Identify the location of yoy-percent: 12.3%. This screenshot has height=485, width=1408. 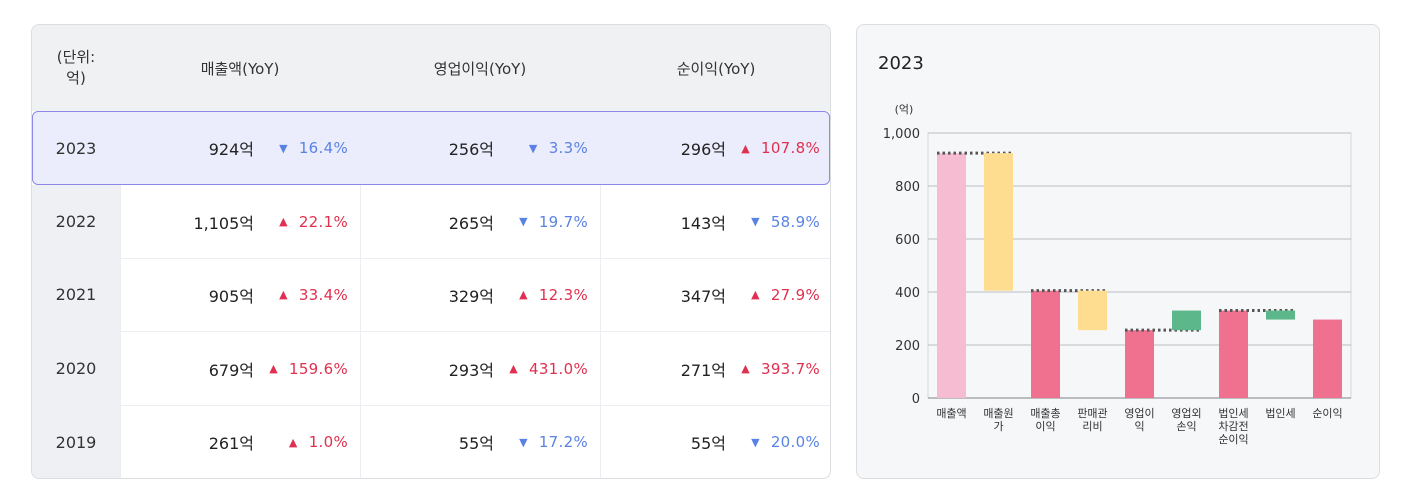
(563, 294).